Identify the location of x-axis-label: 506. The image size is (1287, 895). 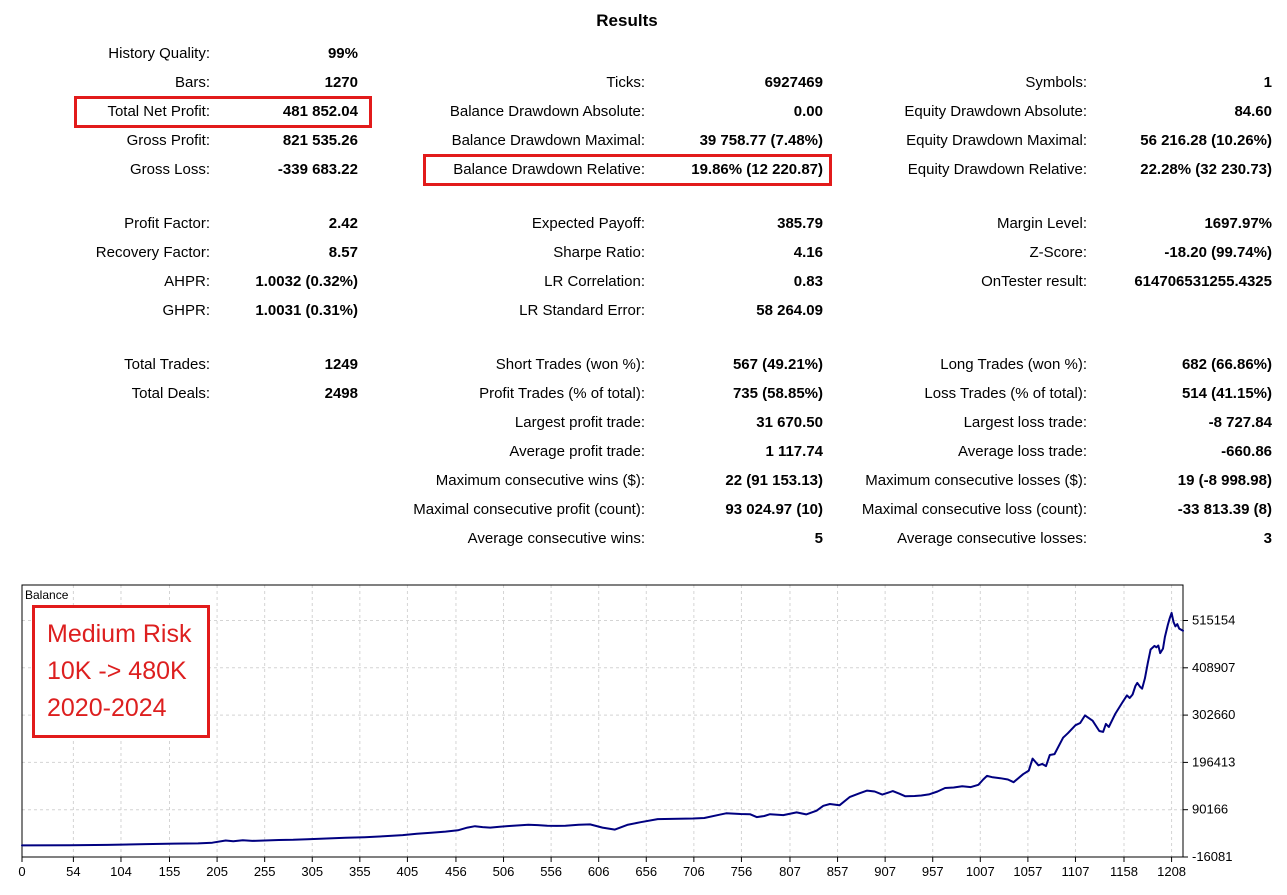
(504, 871).